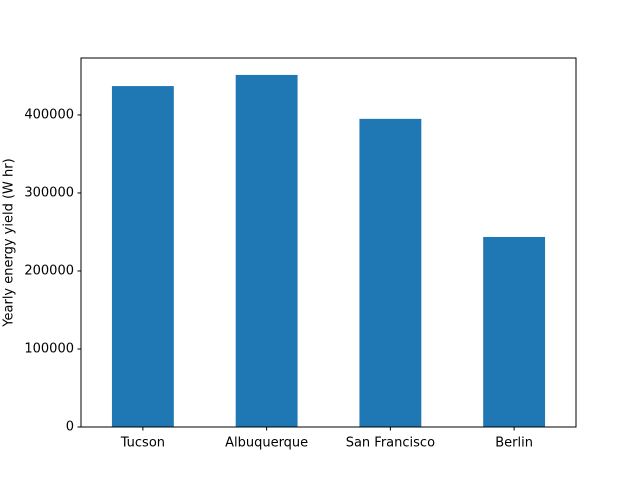 The width and height of the screenshot is (640, 480). I want to click on x-tick-label: Tucson, so click(142, 443).